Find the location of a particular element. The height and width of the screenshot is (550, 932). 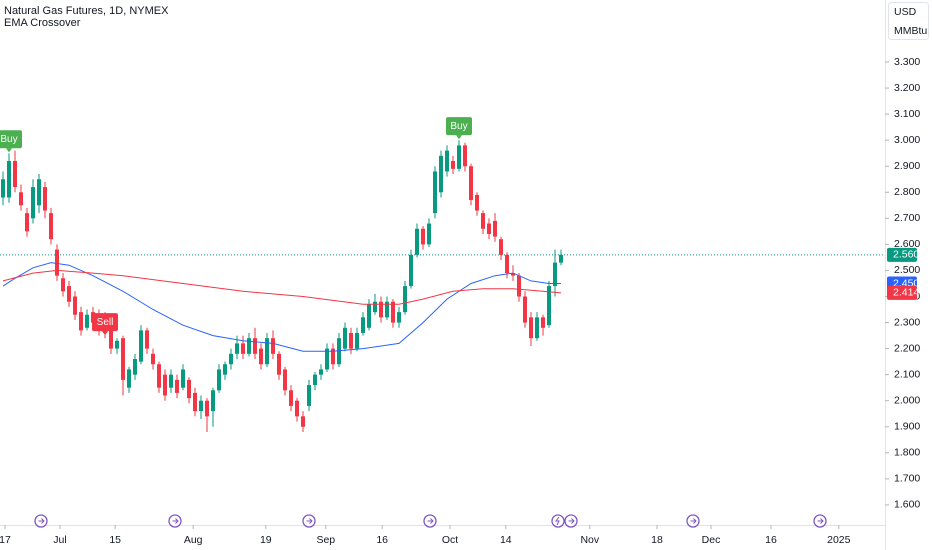

signal-label: Sell is located at coordinates (105, 322).